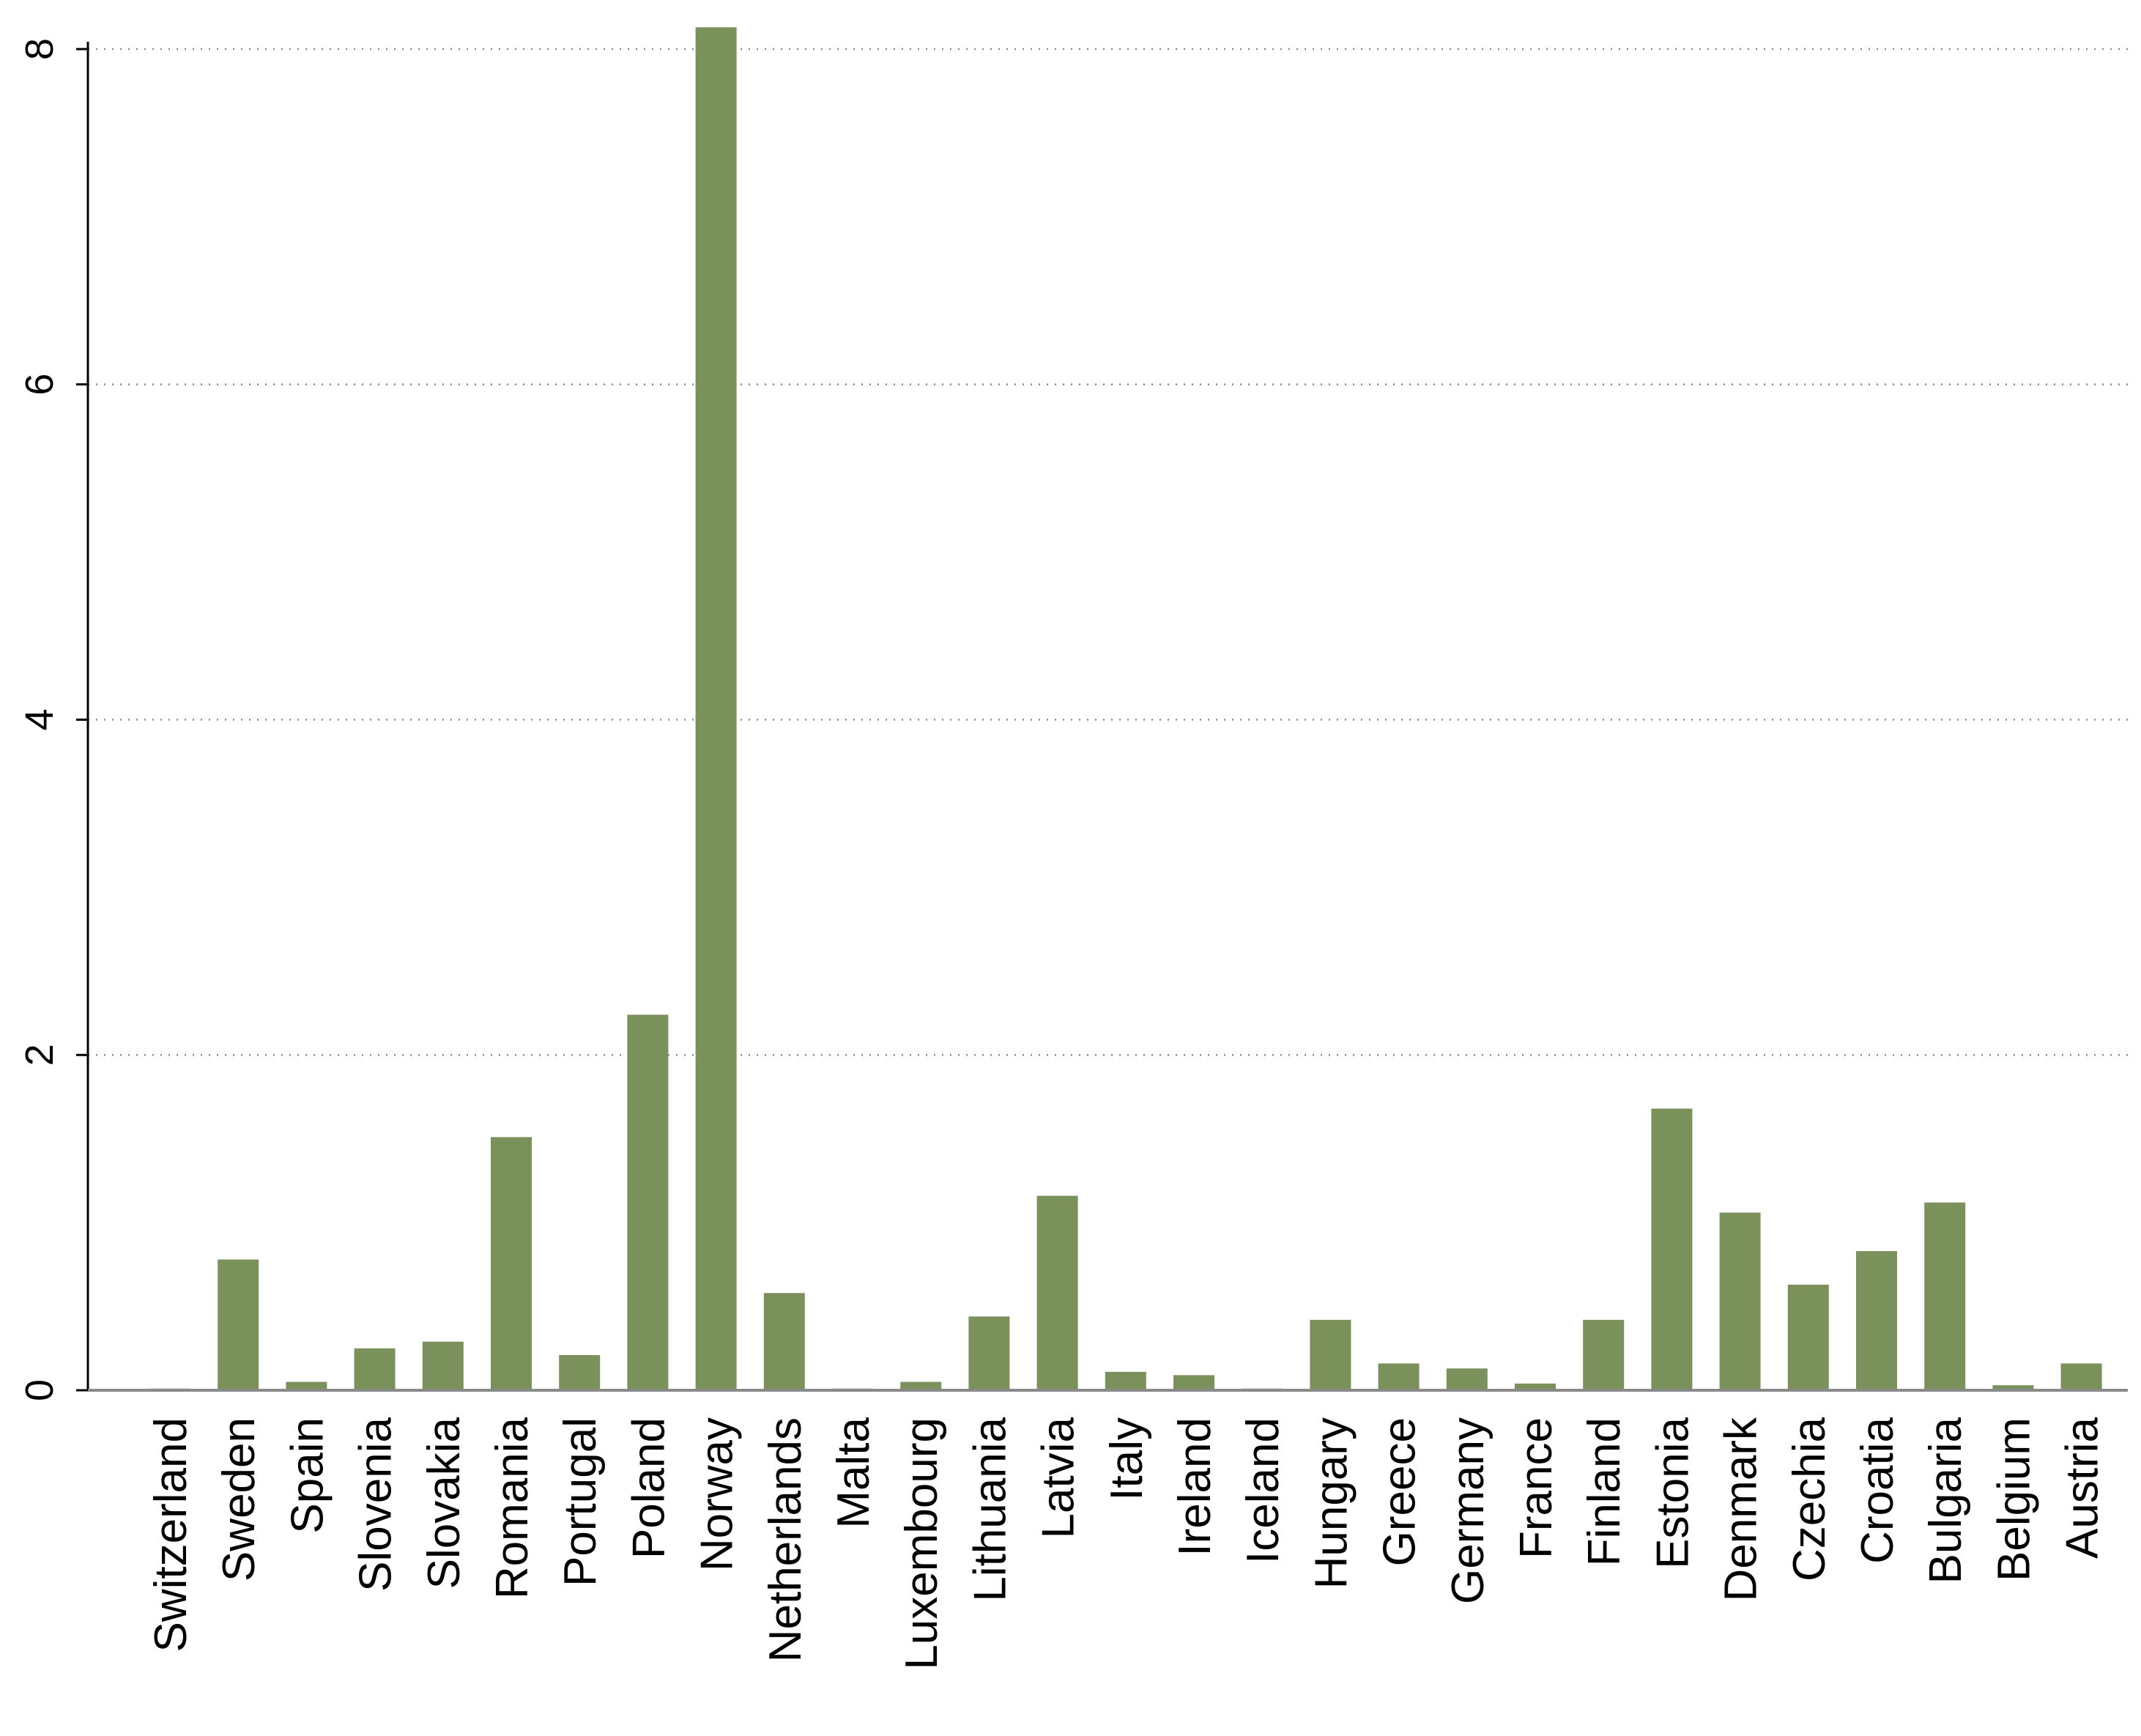 The height and width of the screenshot is (1736, 2141). Describe the element at coordinates (2081, 1376) in the screenshot. I see `bar-austria` at that location.